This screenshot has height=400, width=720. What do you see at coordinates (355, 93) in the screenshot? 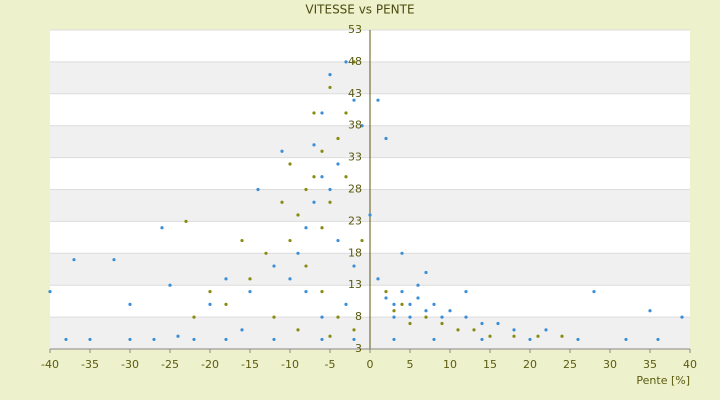
I see `y-tick-label: 43` at bounding box center [355, 93].